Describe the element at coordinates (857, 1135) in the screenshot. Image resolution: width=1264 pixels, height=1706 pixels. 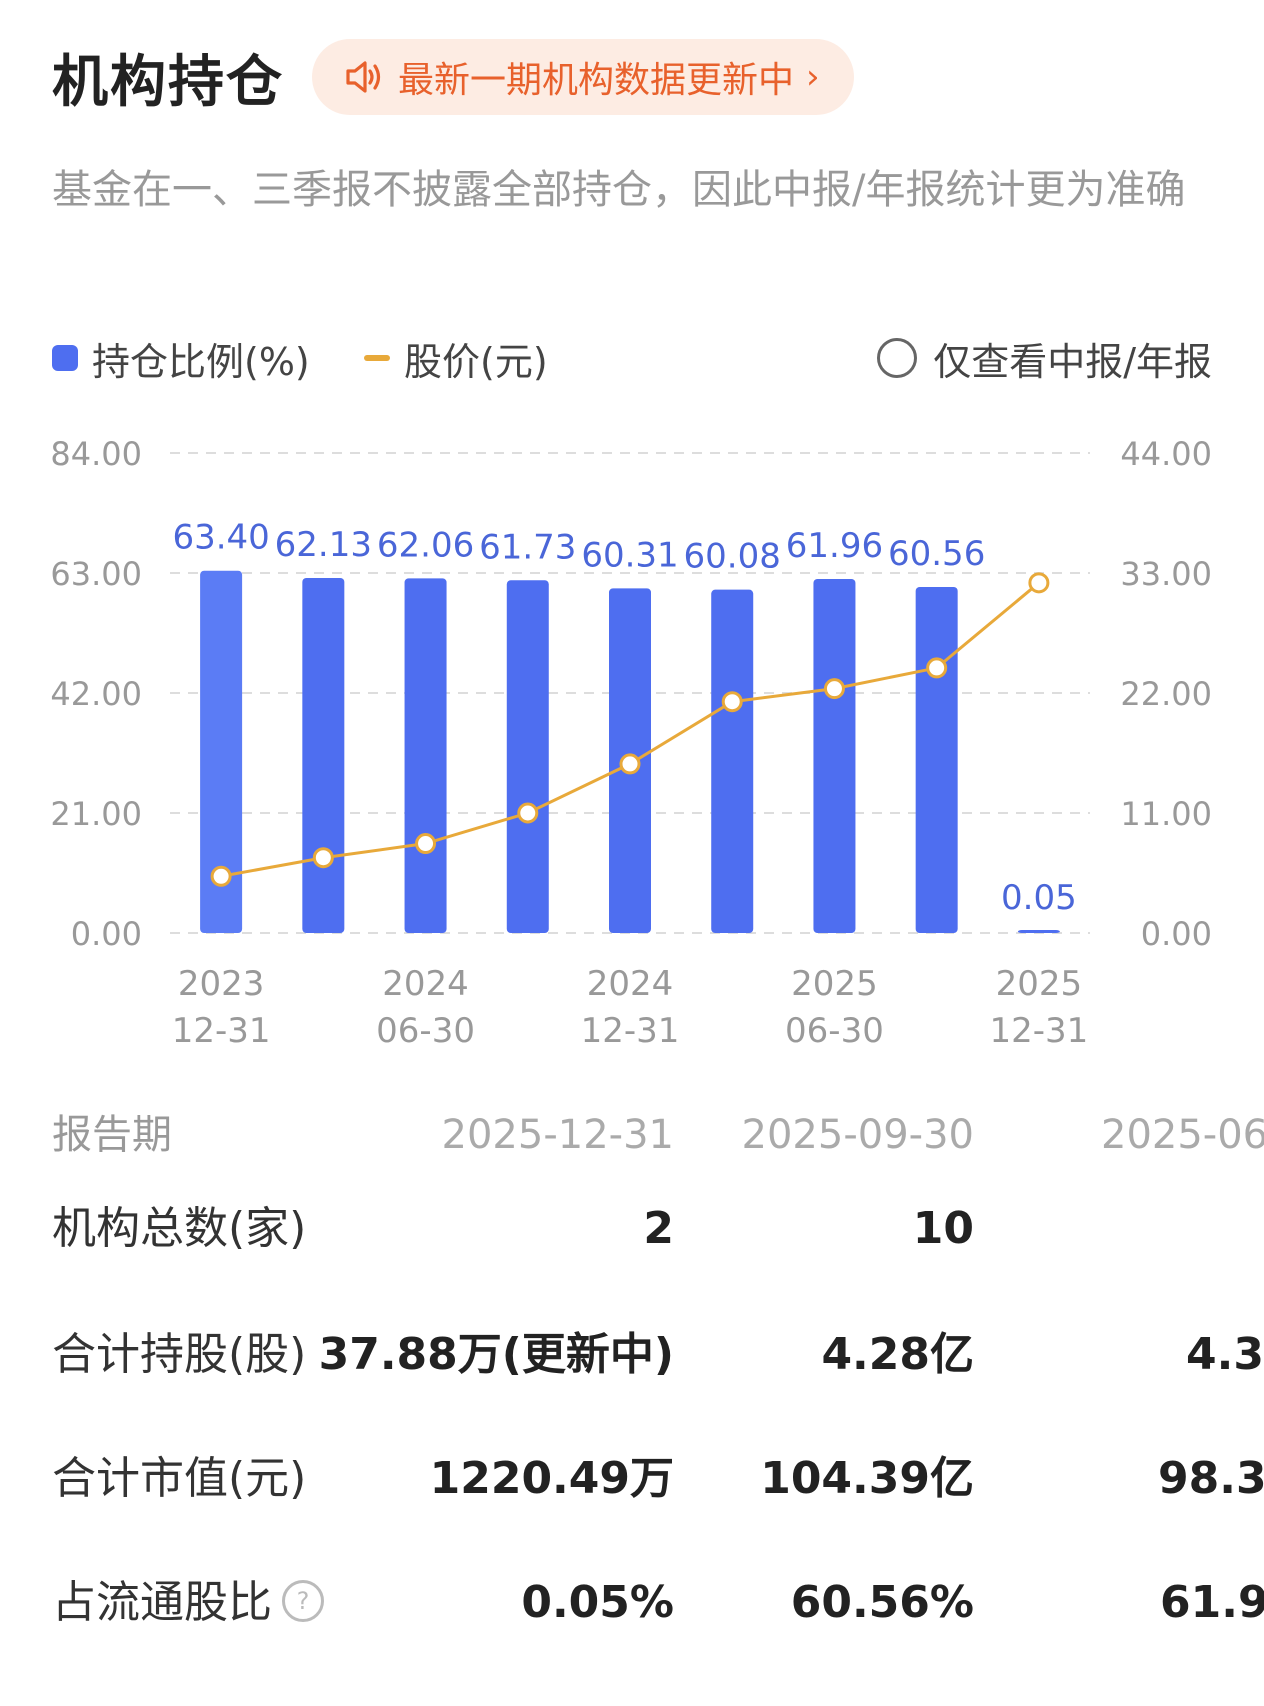
I see `header-period-2: 2025-09-30` at that location.